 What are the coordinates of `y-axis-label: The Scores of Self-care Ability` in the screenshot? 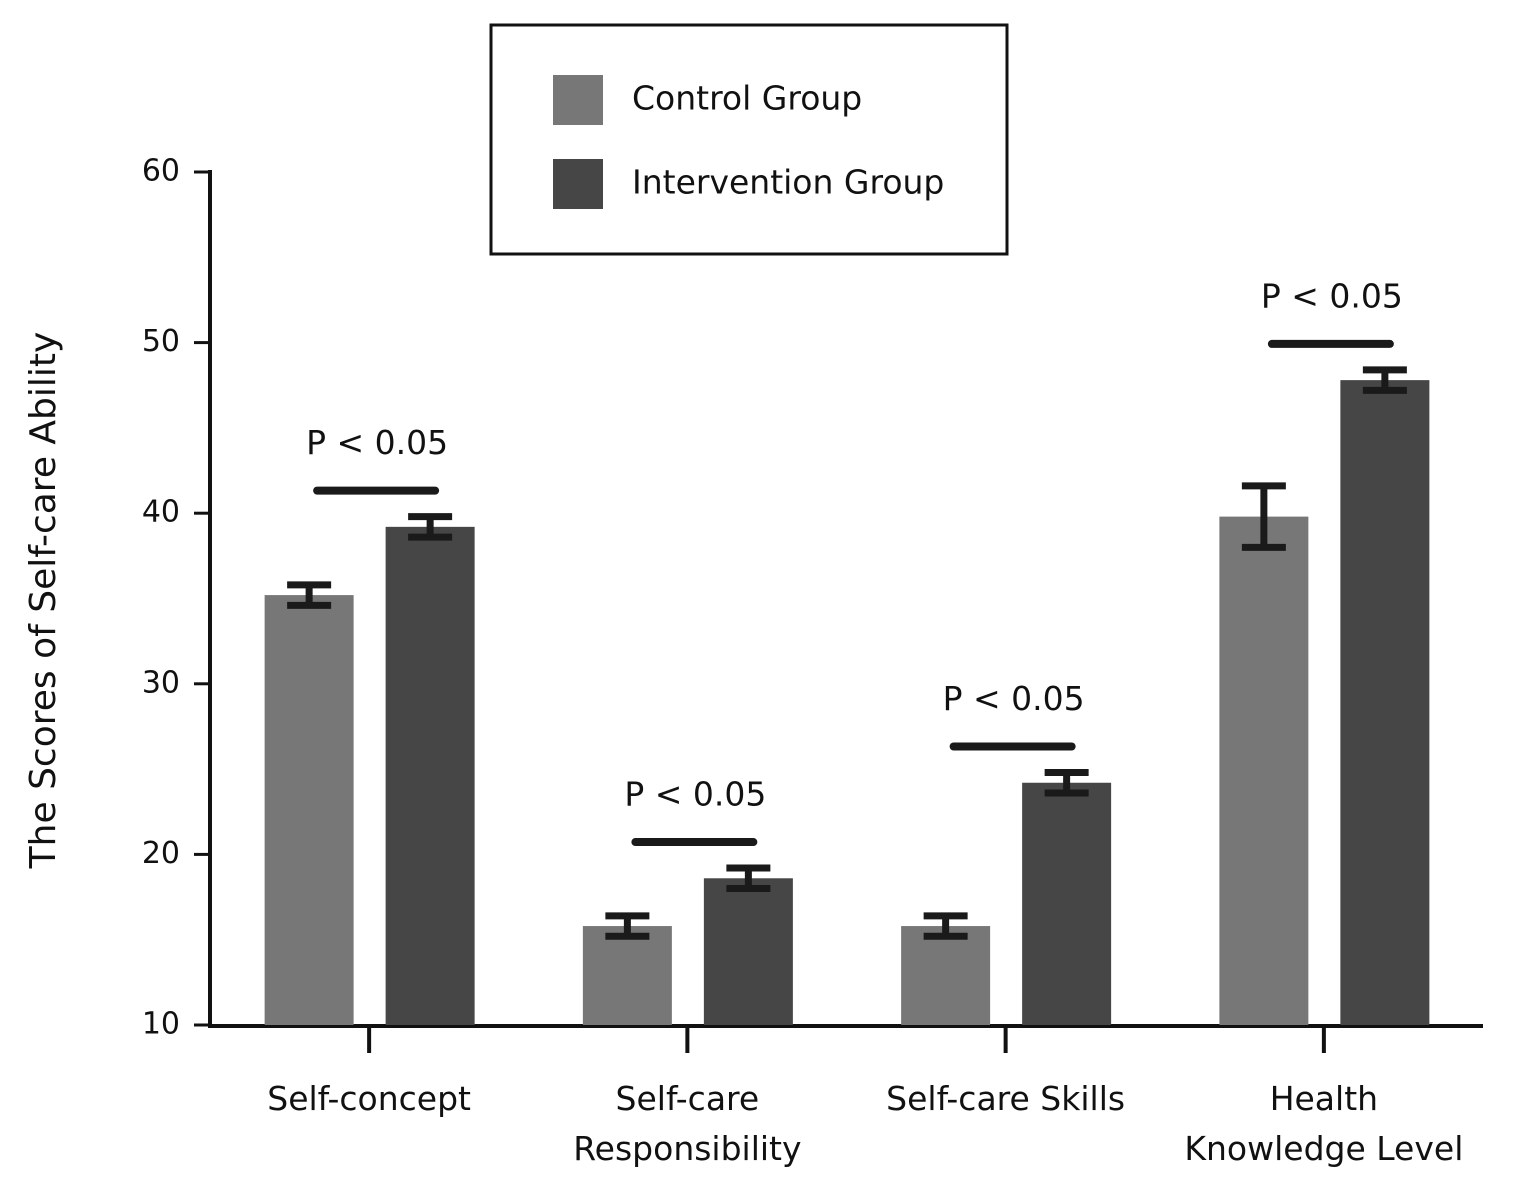 It's located at (43, 601).